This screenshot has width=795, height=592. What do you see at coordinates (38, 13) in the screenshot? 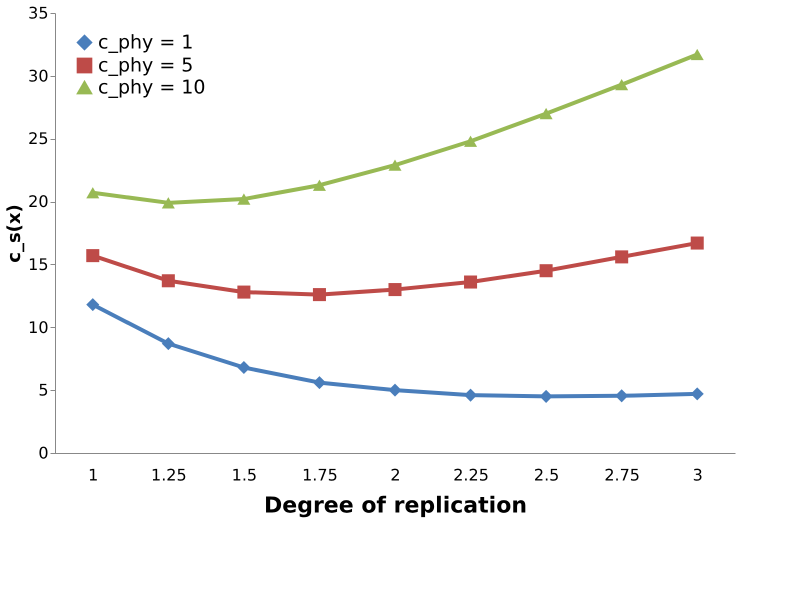
I see `y-tick-label: 35` at bounding box center [38, 13].